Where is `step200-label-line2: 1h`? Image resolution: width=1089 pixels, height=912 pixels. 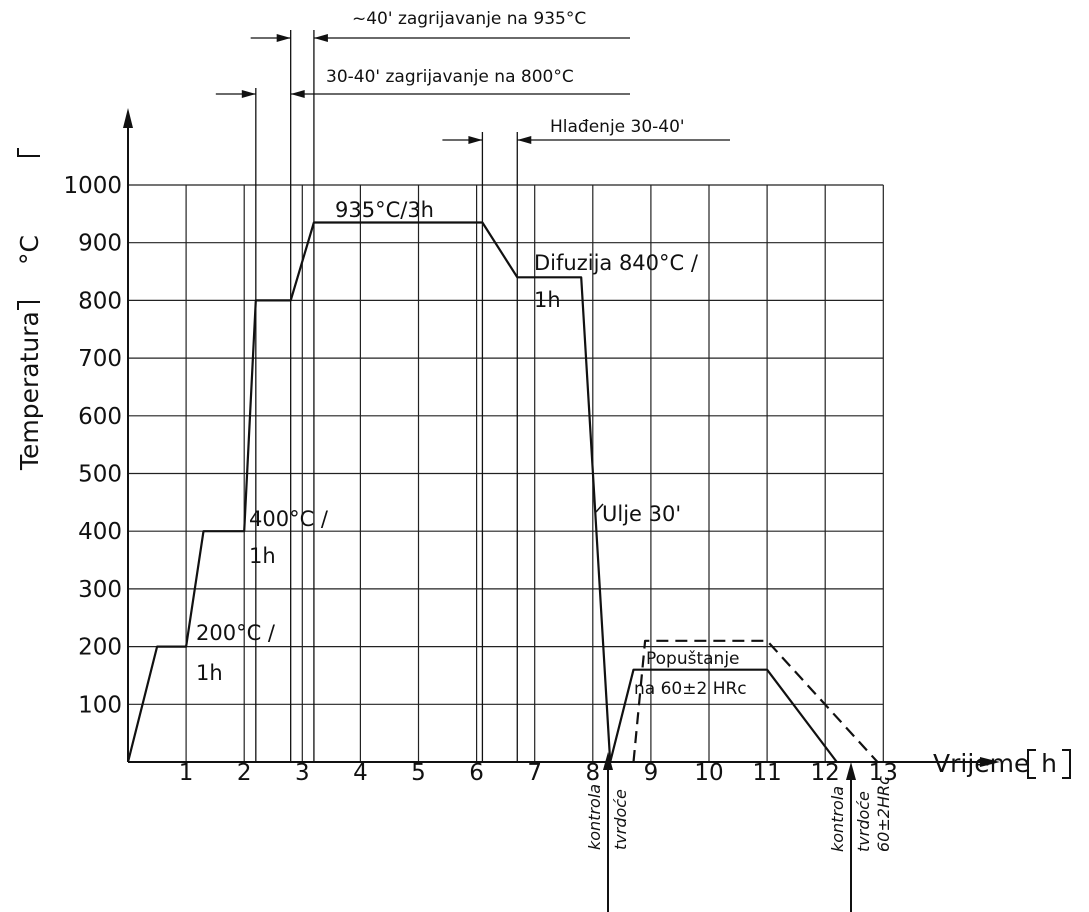 step200-label-line2: 1h is located at coordinates (209, 673).